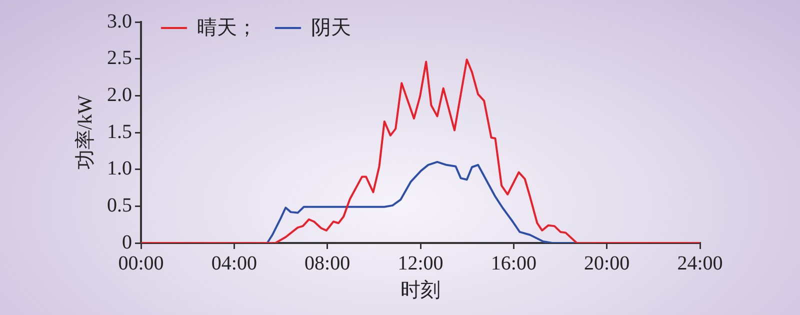  I want to click on y-tick-label: 2.5, so click(119, 58).